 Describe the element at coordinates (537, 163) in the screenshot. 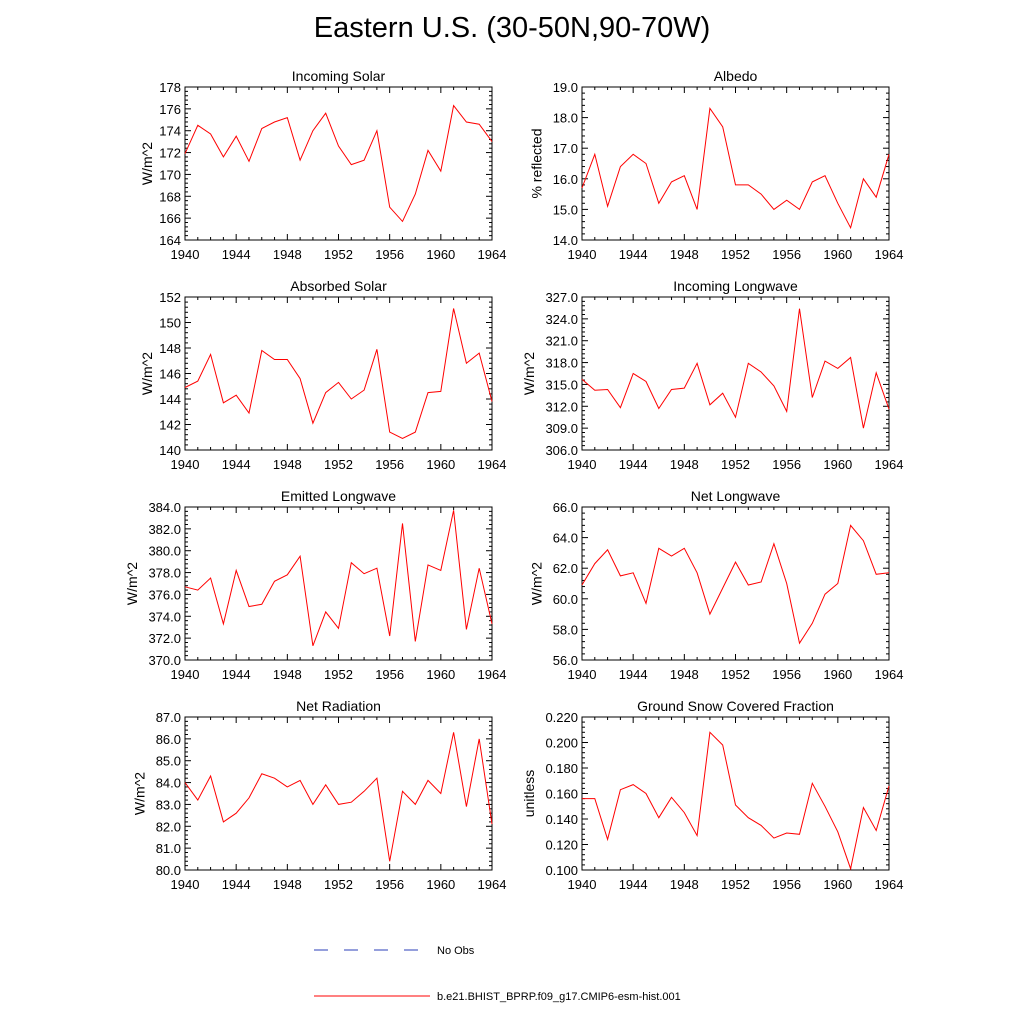

I see `y-axis-label: % reflected` at that location.